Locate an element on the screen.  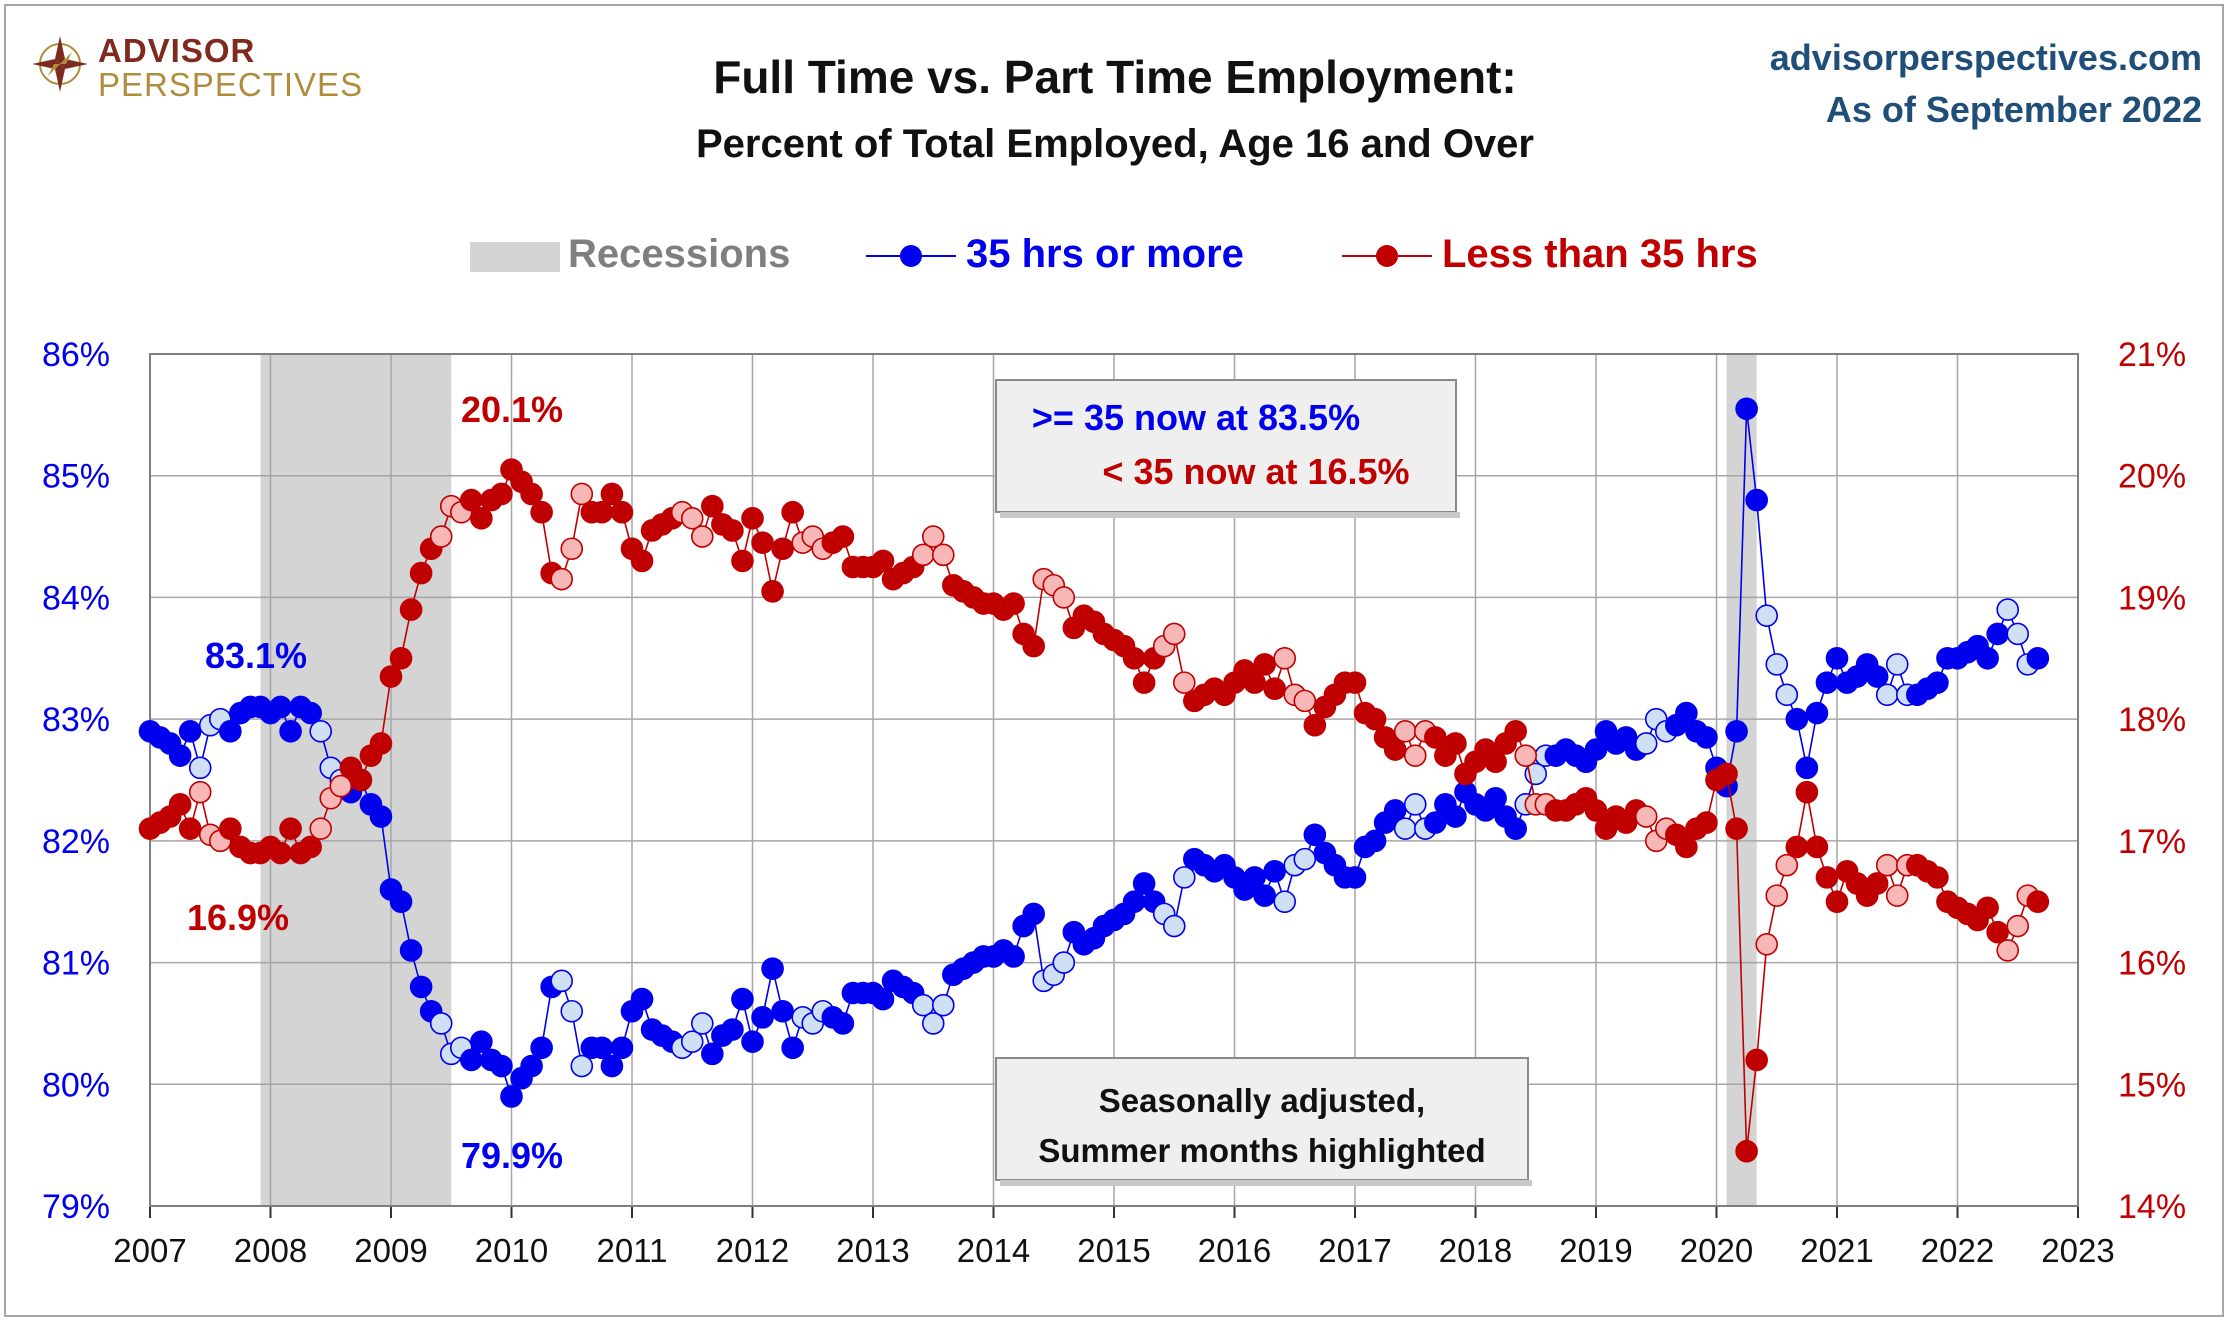
x-tick-label: 2020 is located at coordinates (1716, 1250).